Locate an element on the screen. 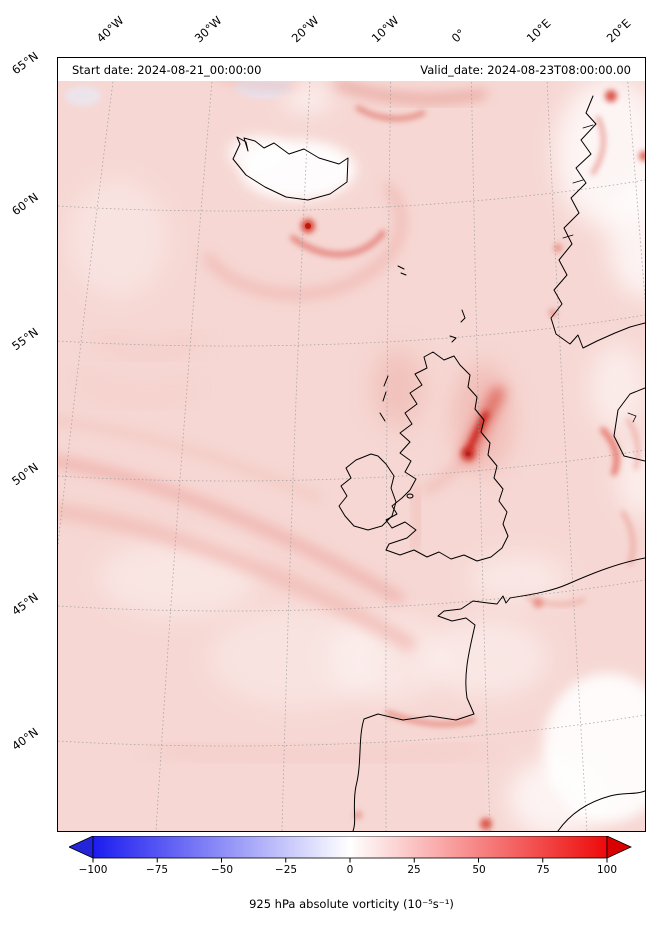 Image resolution: width=659 pixels, height=936 pixels. lat-tick-label: 45°N is located at coordinates (25, 604).